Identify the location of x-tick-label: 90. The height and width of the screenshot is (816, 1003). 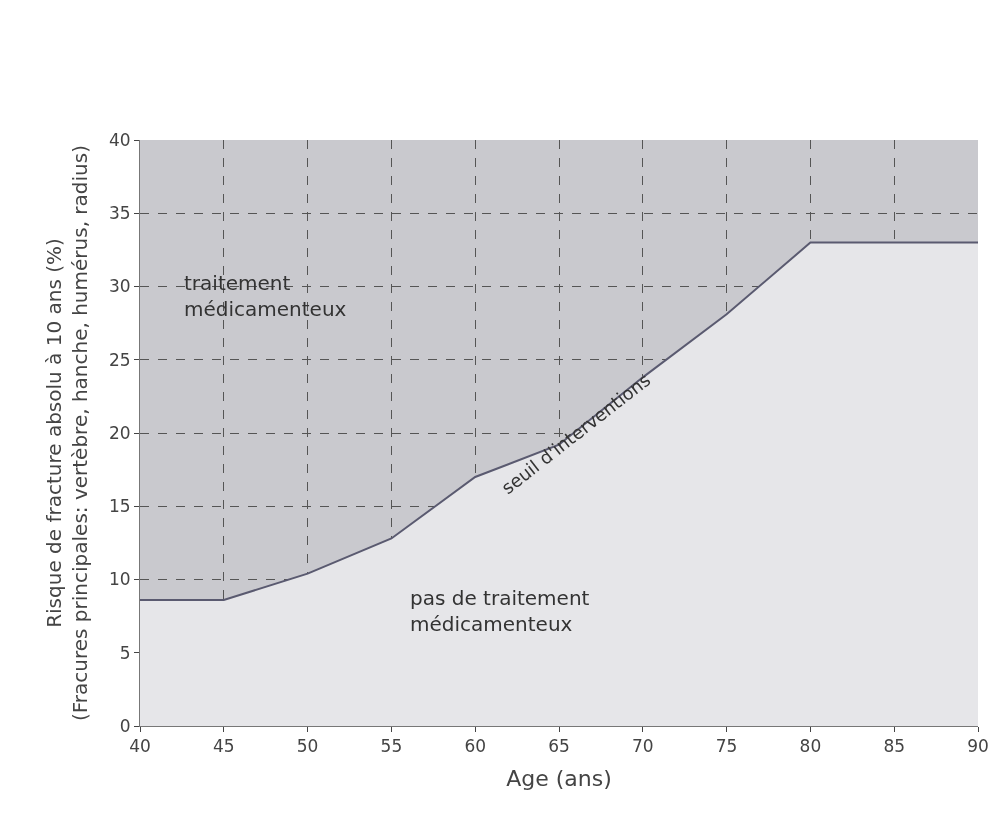
(978, 746).